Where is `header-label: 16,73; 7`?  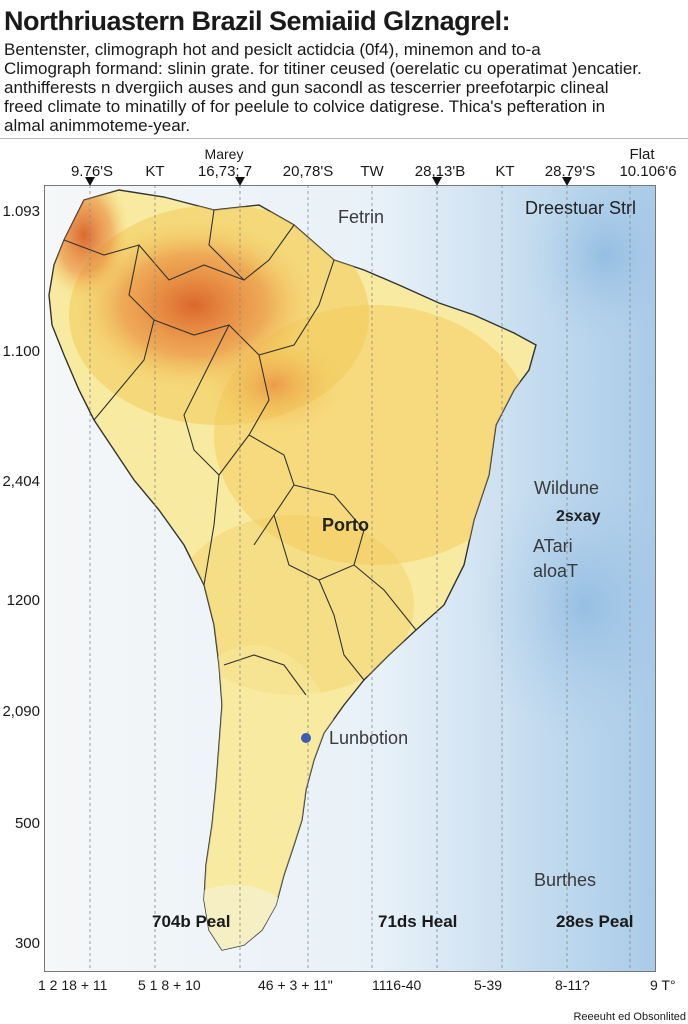 header-label: 16,73; 7 is located at coordinates (225, 171).